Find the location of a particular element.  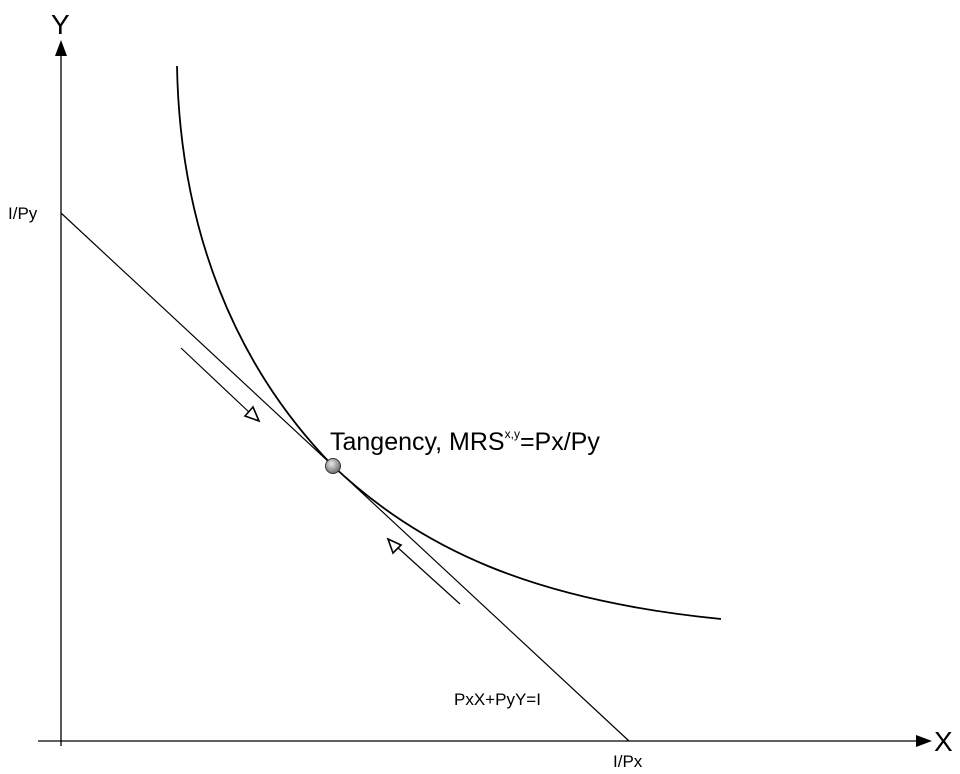

y-axis-label: Y is located at coordinates (60, 24).